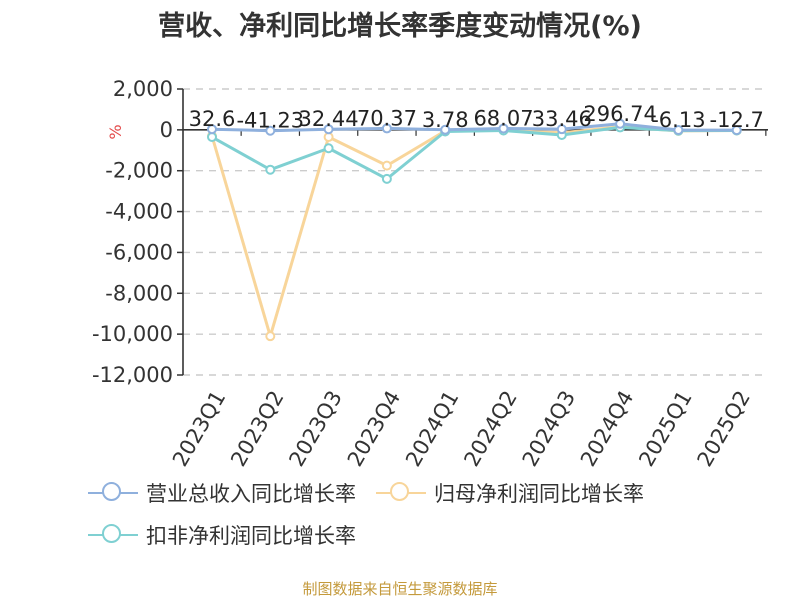  What do you see at coordinates (143, 89) in the screenshot?
I see `y-tick-label: 2,000` at bounding box center [143, 89].